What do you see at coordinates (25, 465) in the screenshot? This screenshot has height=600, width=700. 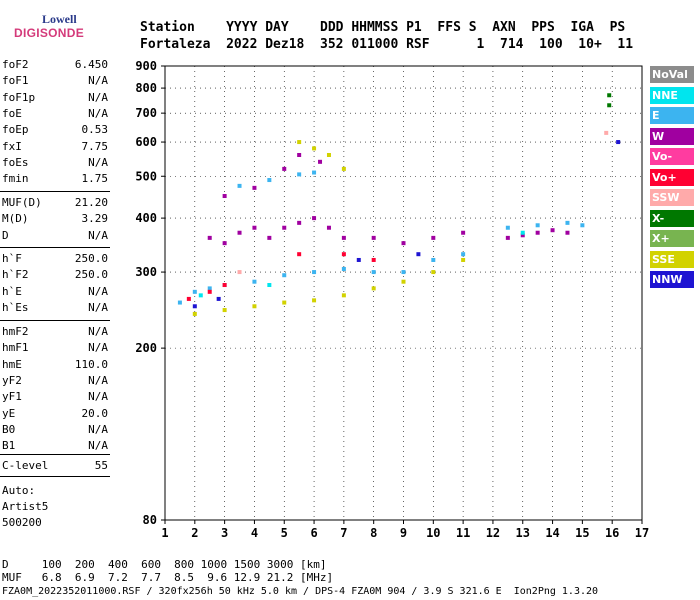 I see `param-name: C-level` at bounding box center [25, 465].